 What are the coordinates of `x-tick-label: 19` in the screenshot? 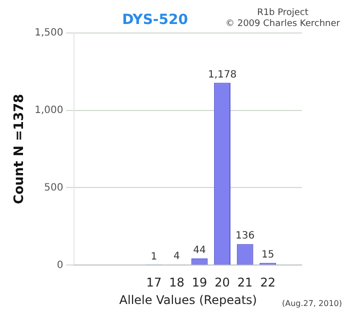 It's located at (200, 283).